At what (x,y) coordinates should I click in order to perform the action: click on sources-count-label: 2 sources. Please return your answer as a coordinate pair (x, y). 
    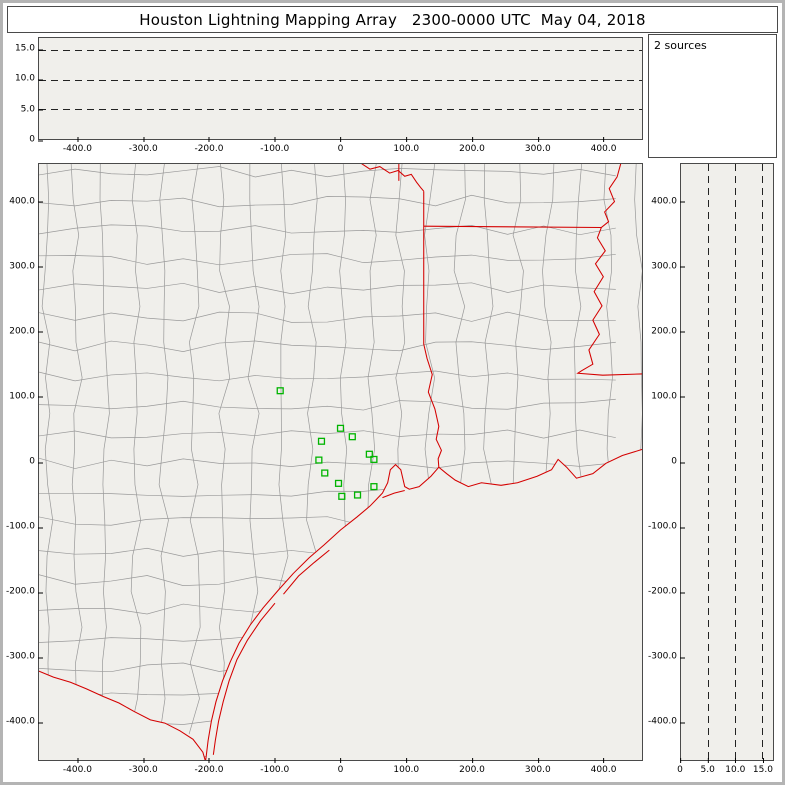
    Looking at the image, I should click on (680, 45).